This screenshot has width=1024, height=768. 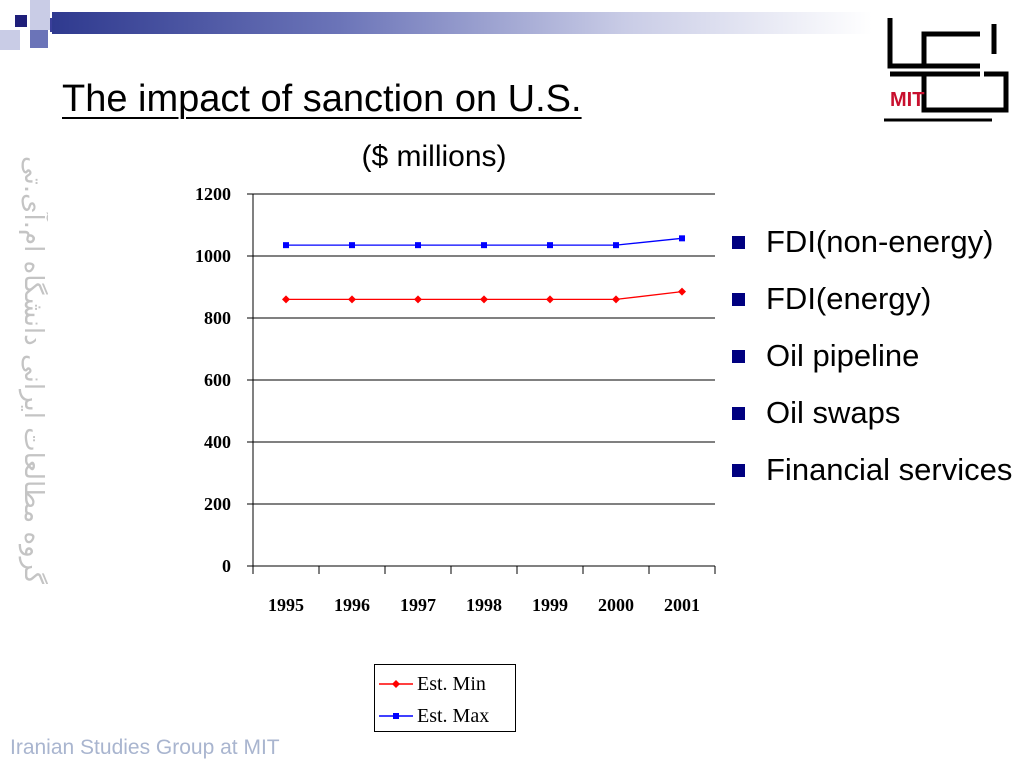 I want to click on bullet-text: Oil swaps, so click(x=833, y=412).